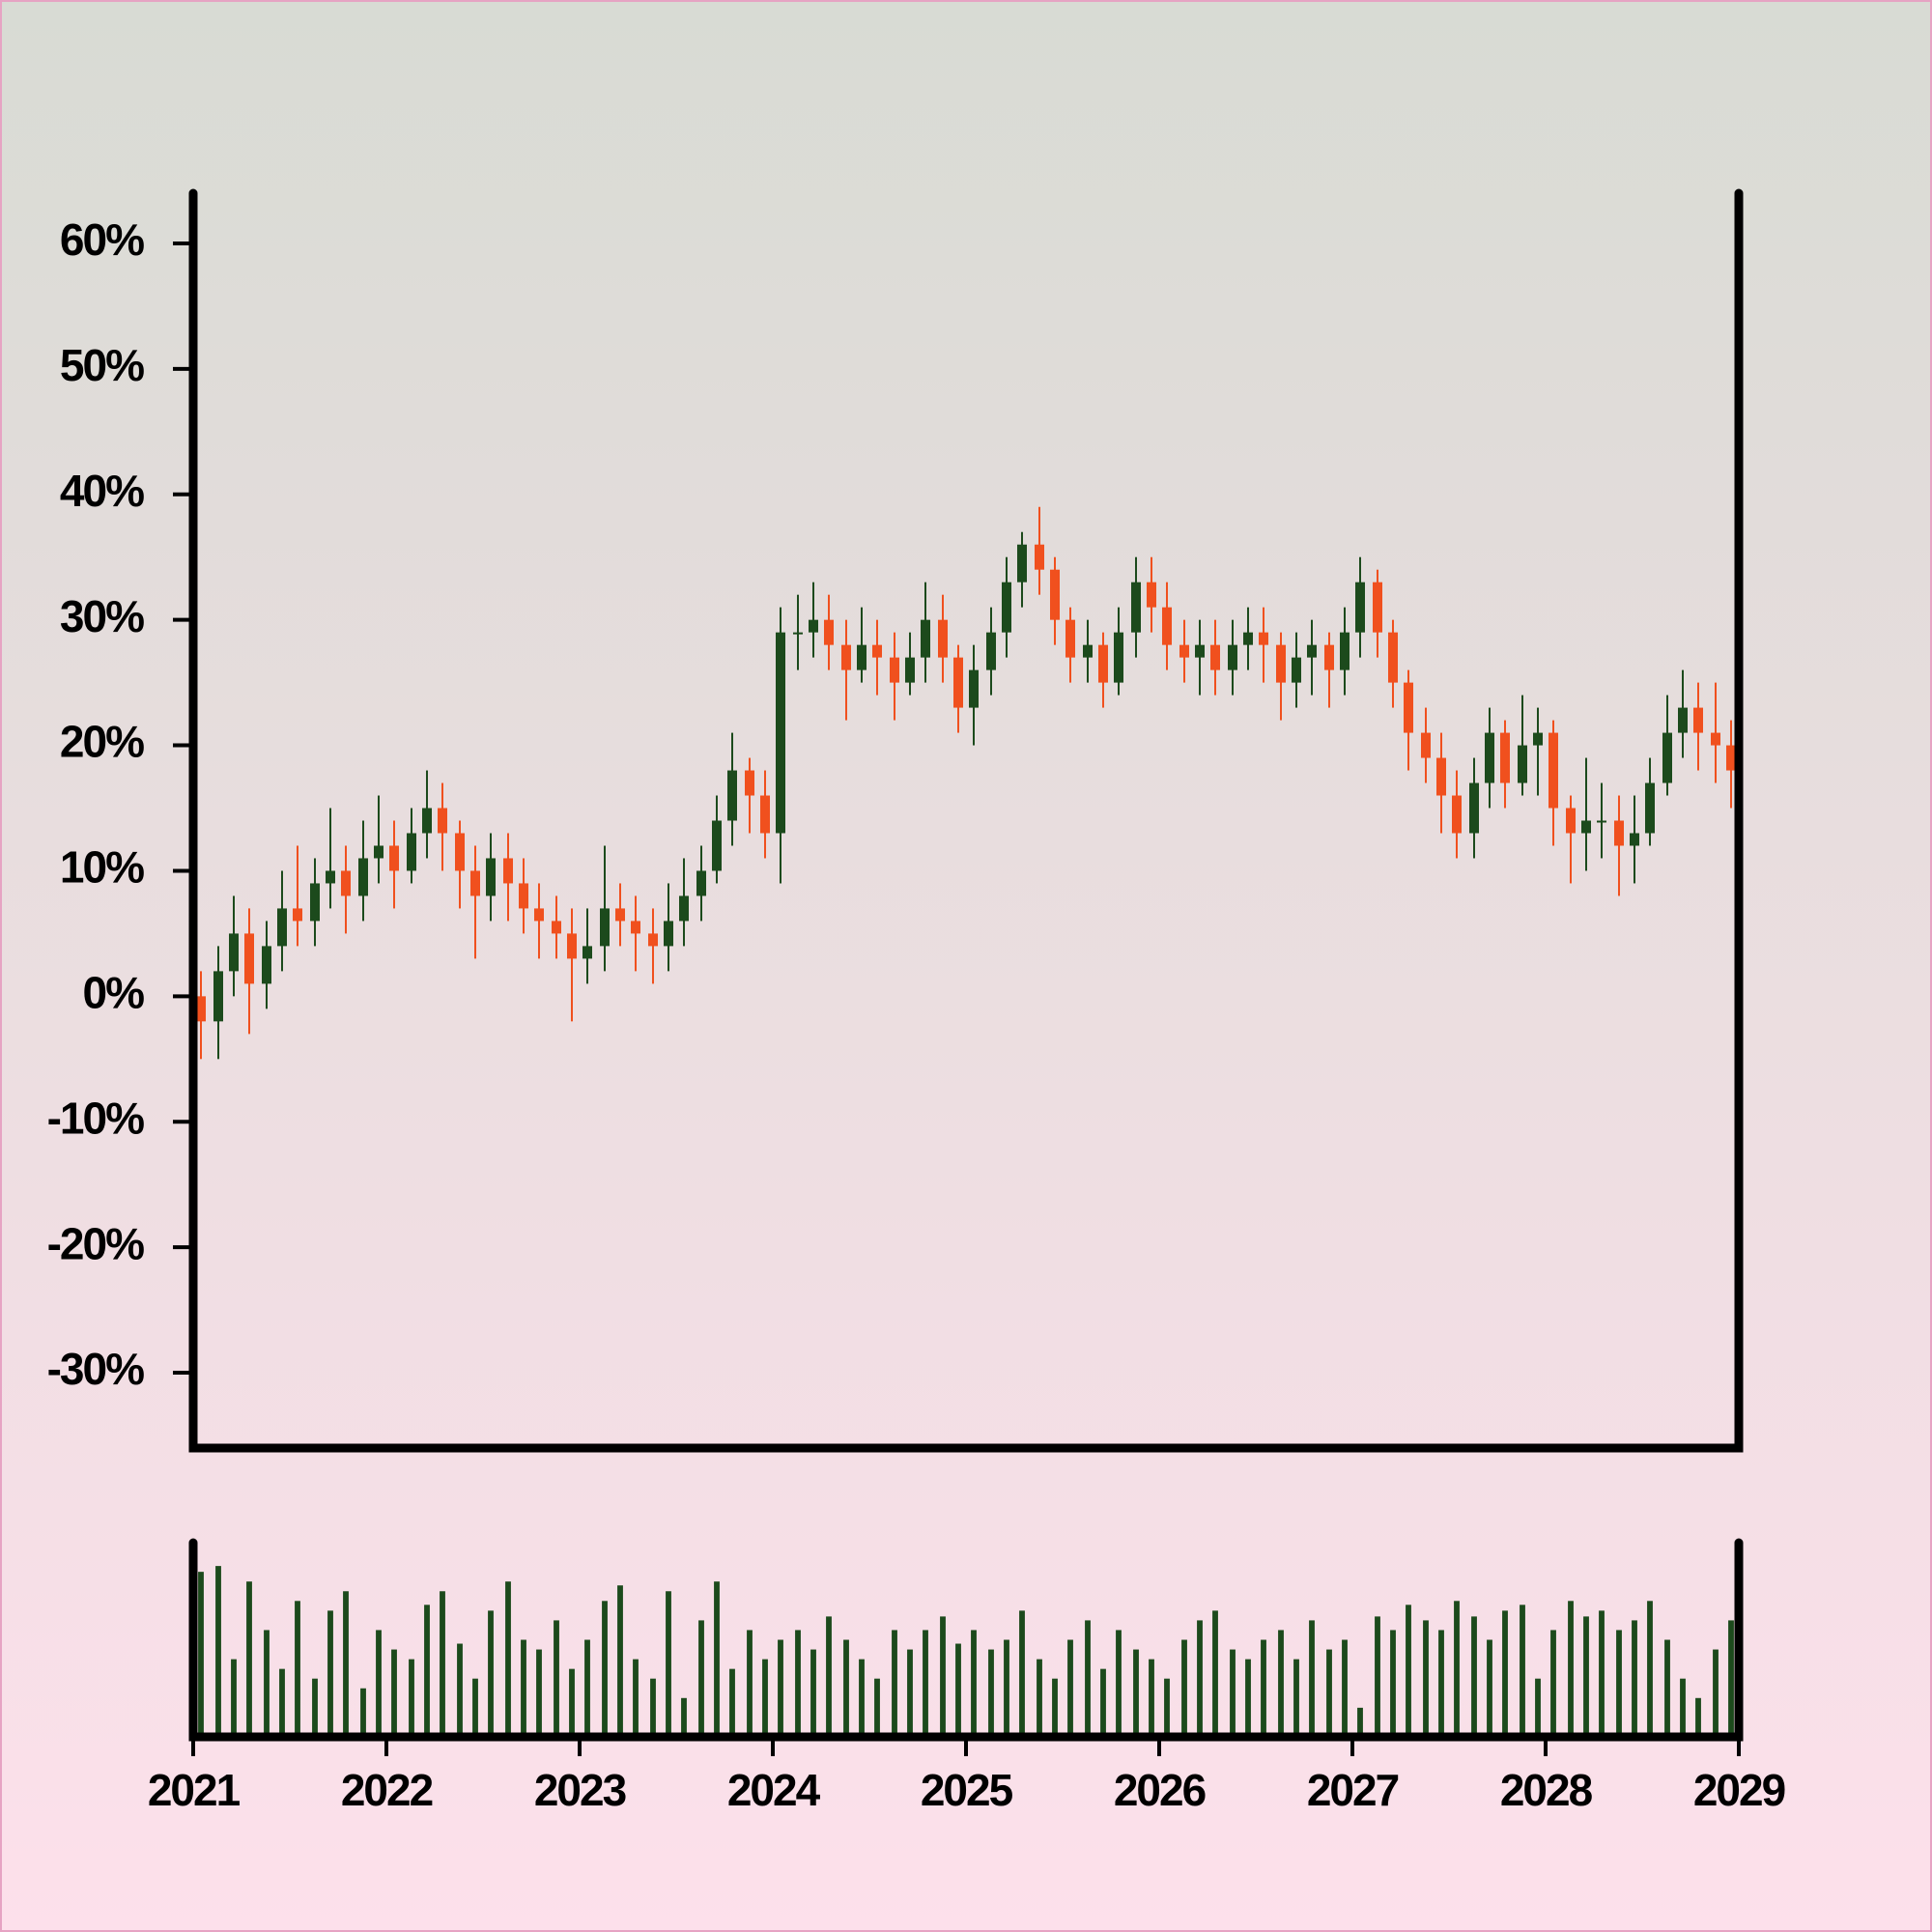 This screenshot has width=1932, height=1932. I want to click on x-tick-label: 2024, so click(774, 1790).